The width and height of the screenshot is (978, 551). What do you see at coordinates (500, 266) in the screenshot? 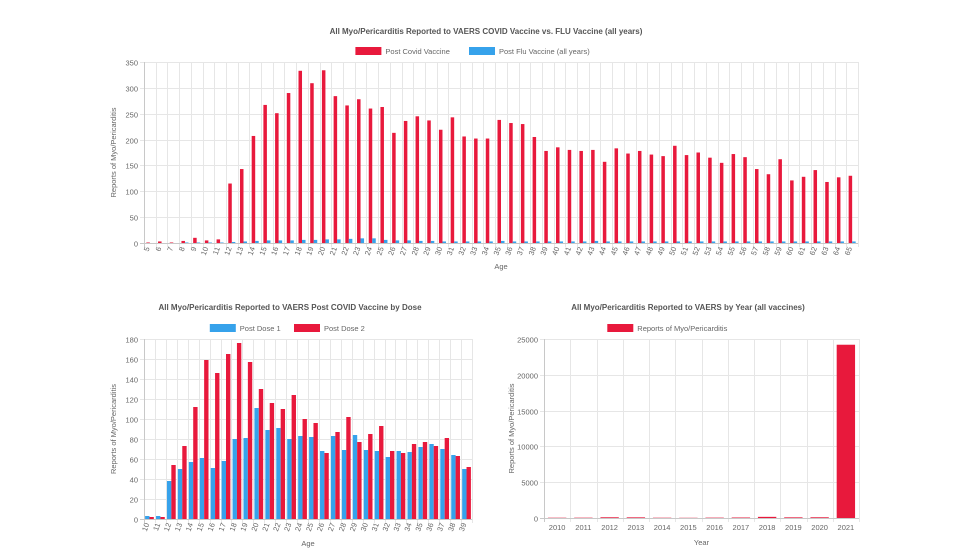
I see `x-axis-title: Age` at bounding box center [500, 266].